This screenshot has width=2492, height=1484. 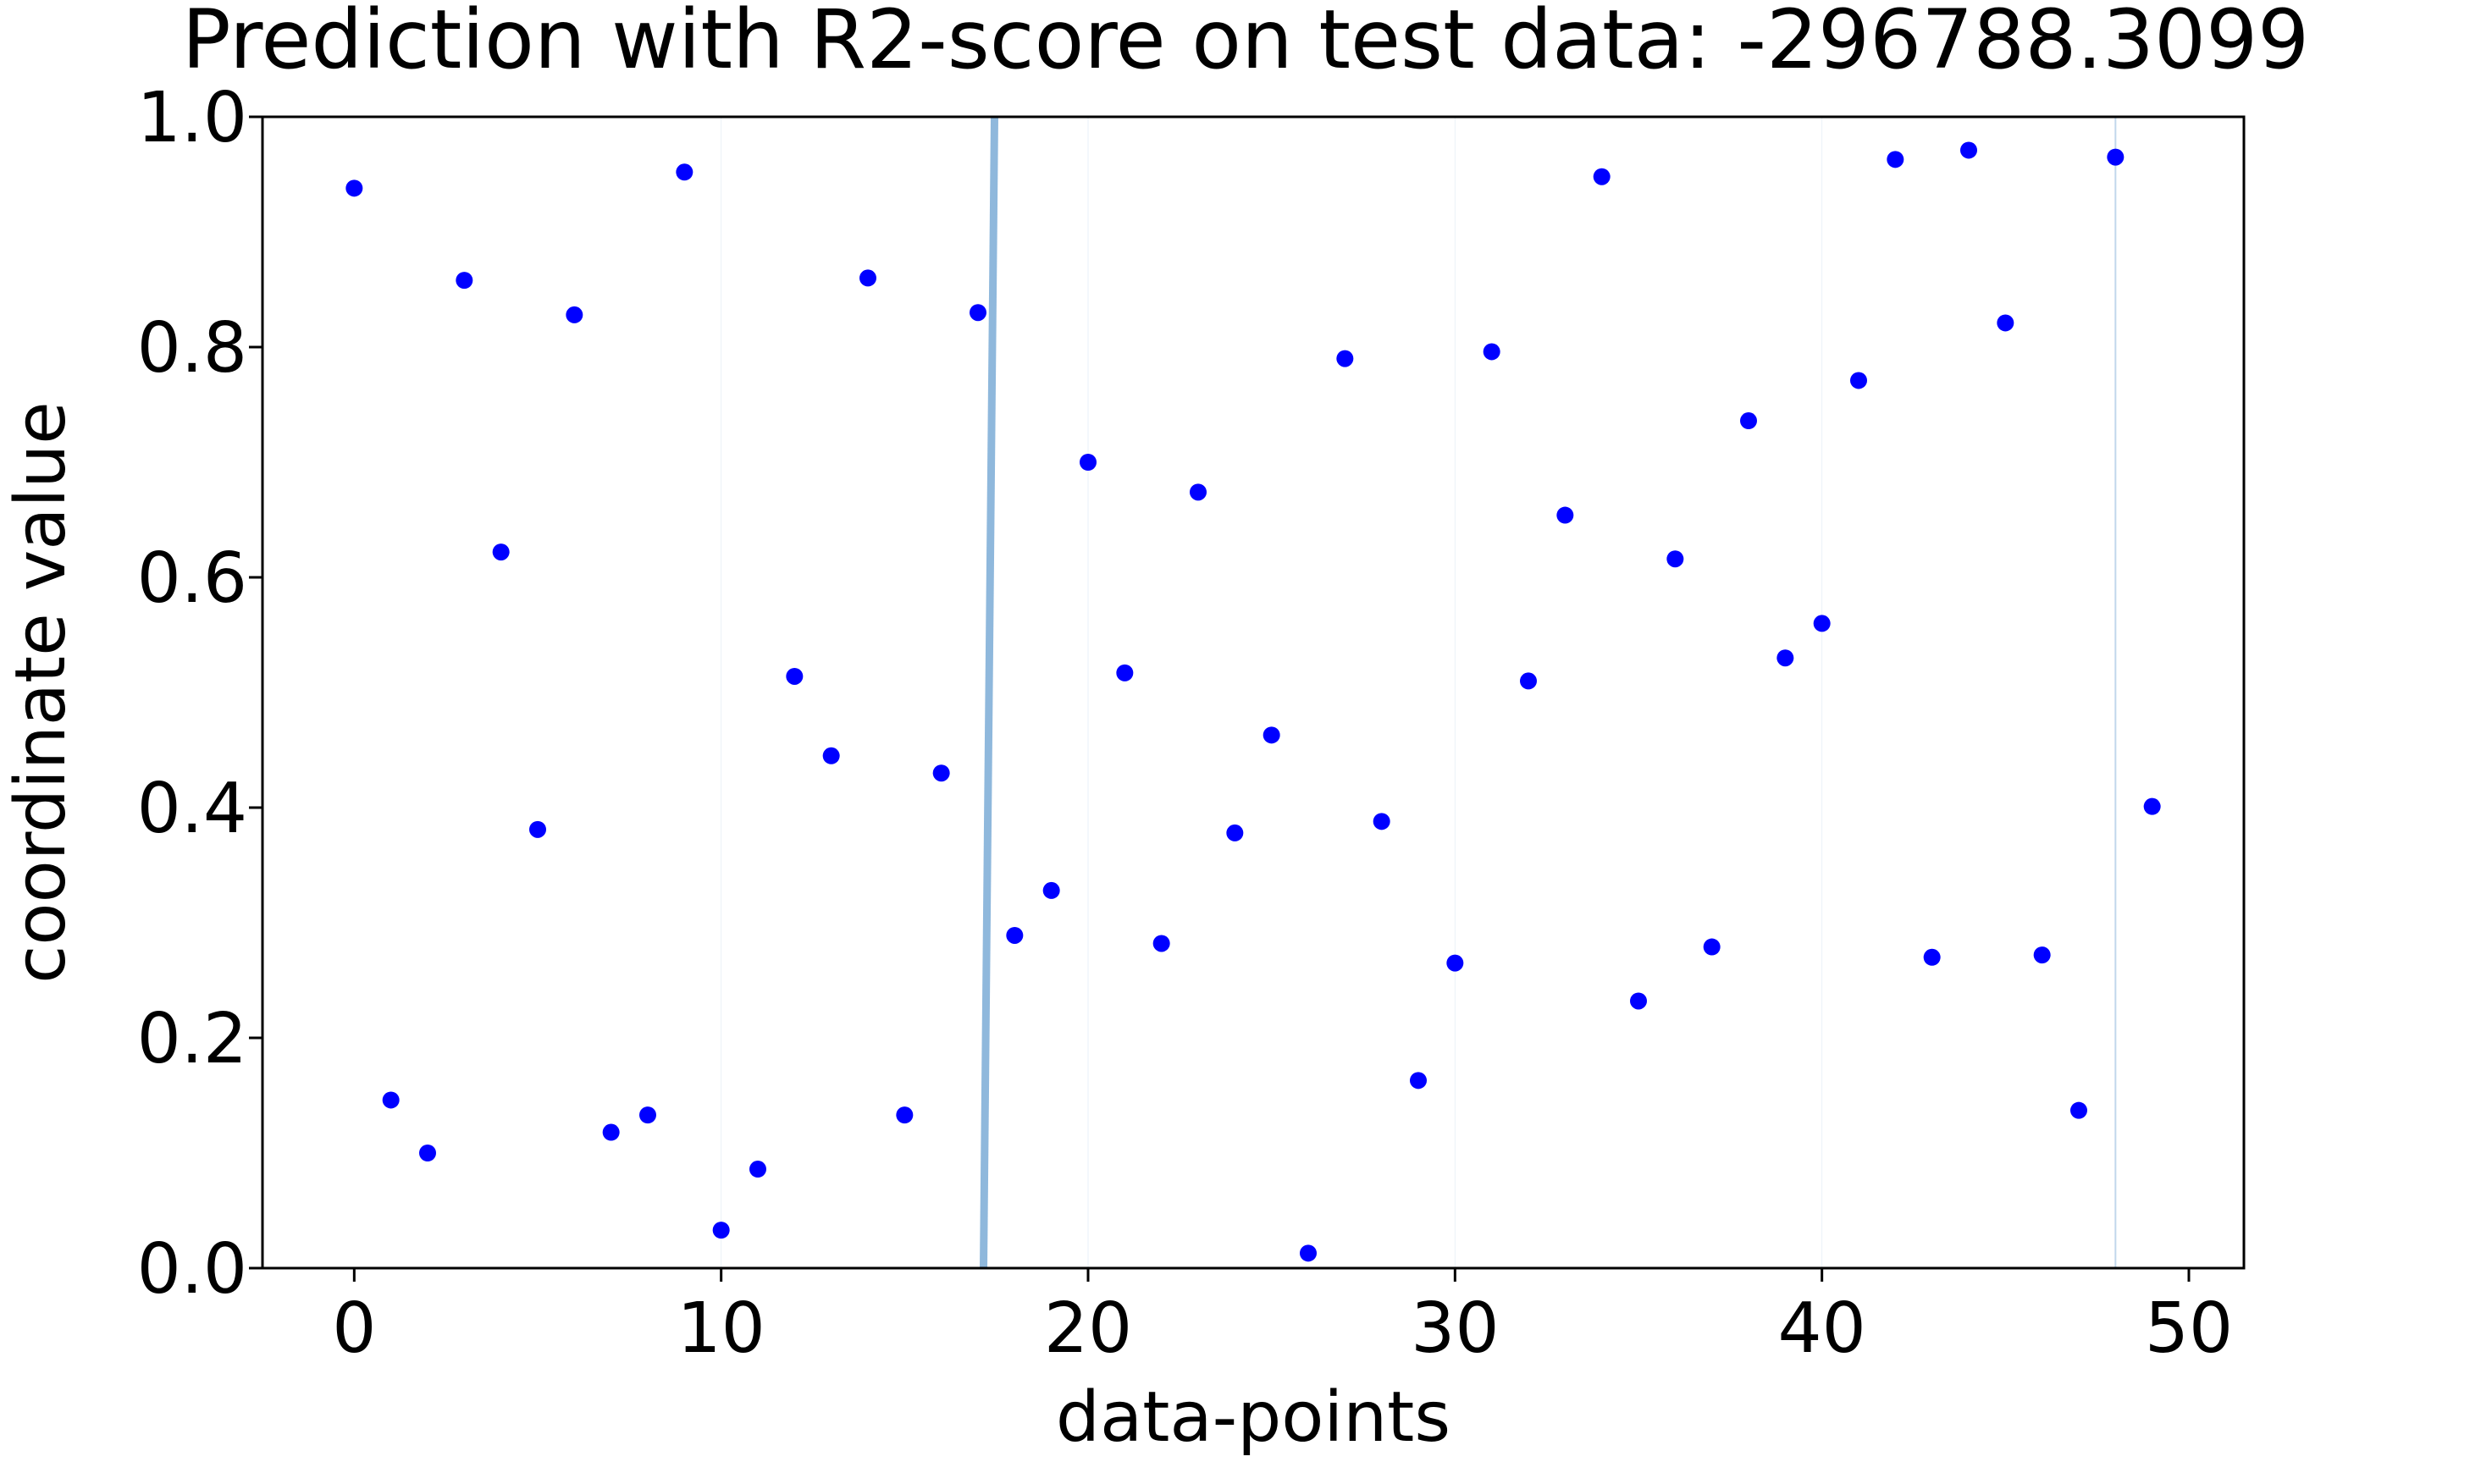 I want to click on y-tick-label: 0.4, so click(x=192, y=809).